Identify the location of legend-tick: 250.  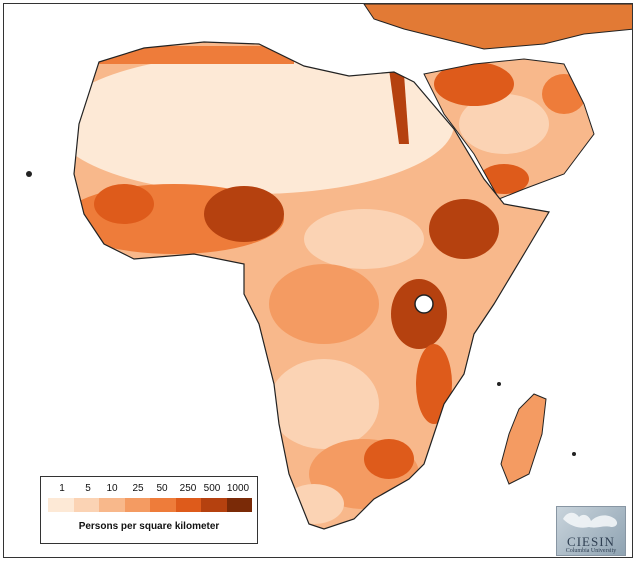
(188, 488).